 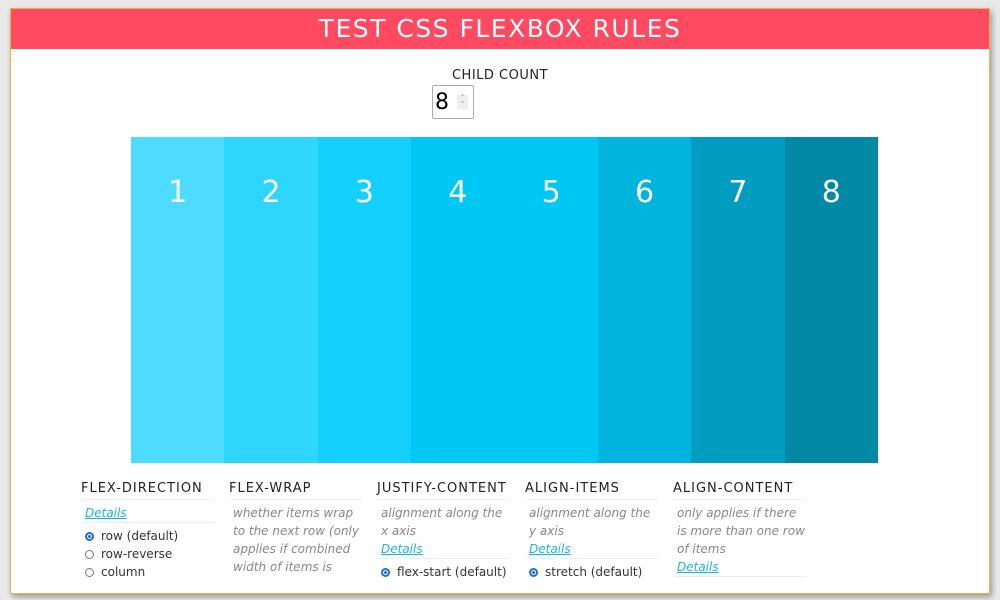 What do you see at coordinates (551, 300) in the screenshot?
I see `flex-child: 5` at bounding box center [551, 300].